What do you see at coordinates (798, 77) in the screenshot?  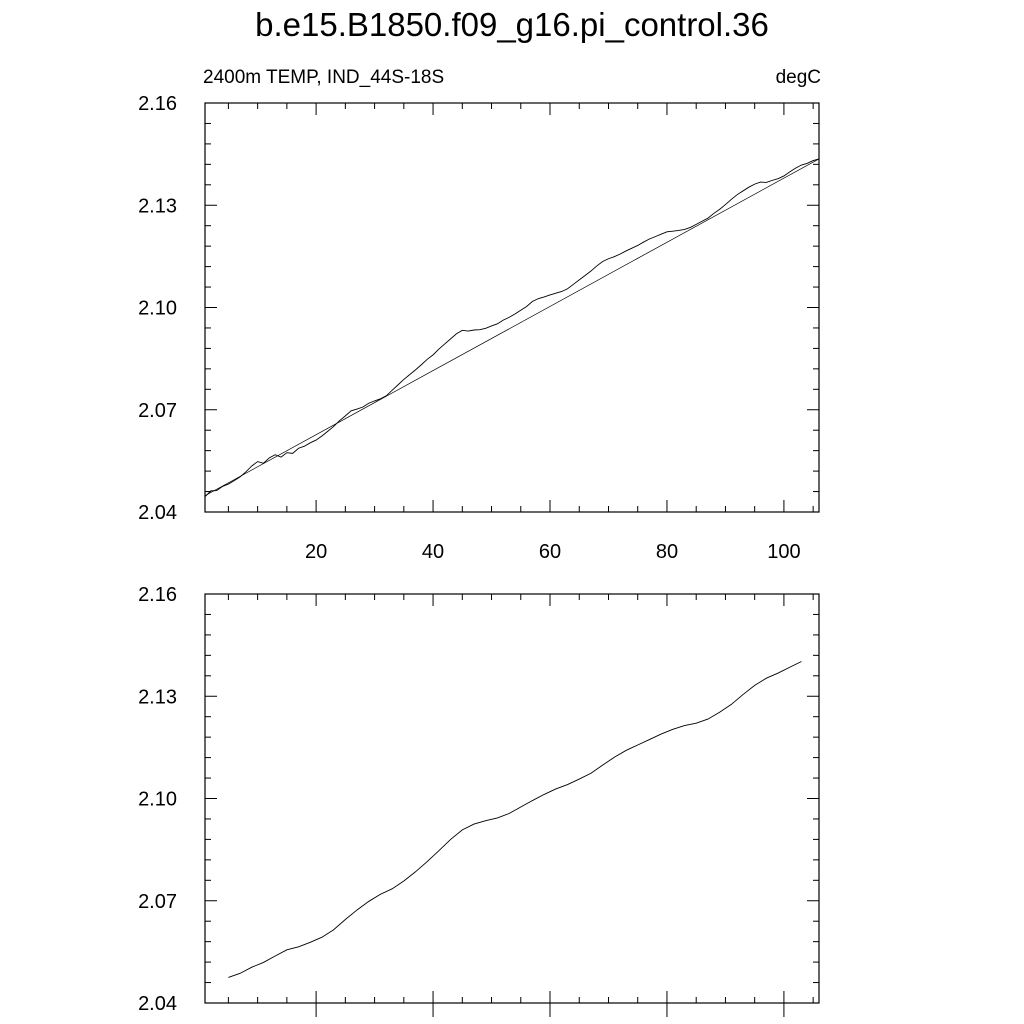 I see `right-string: degC` at bounding box center [798, 77].